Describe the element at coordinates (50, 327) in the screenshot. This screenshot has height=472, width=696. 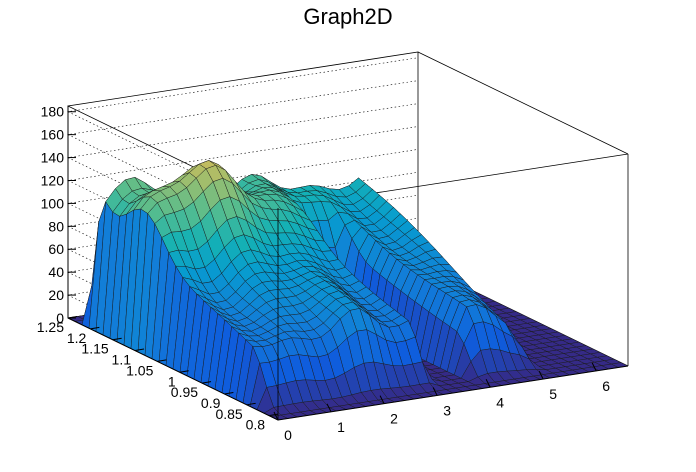
I see `y-tick-label: 1.25` at that location.